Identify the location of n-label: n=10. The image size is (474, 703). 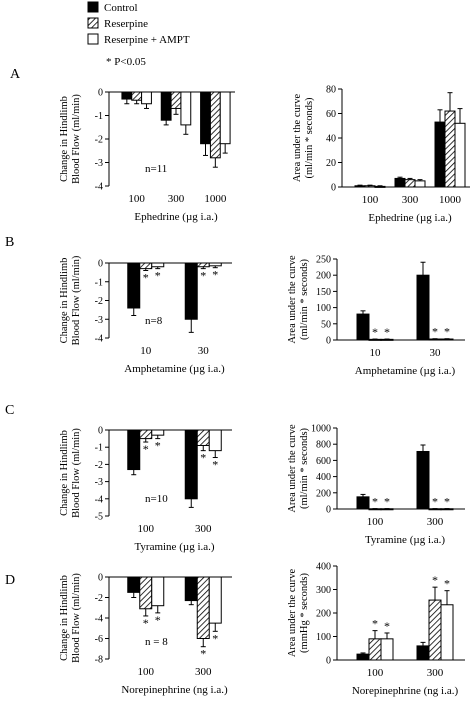
(156, 499).